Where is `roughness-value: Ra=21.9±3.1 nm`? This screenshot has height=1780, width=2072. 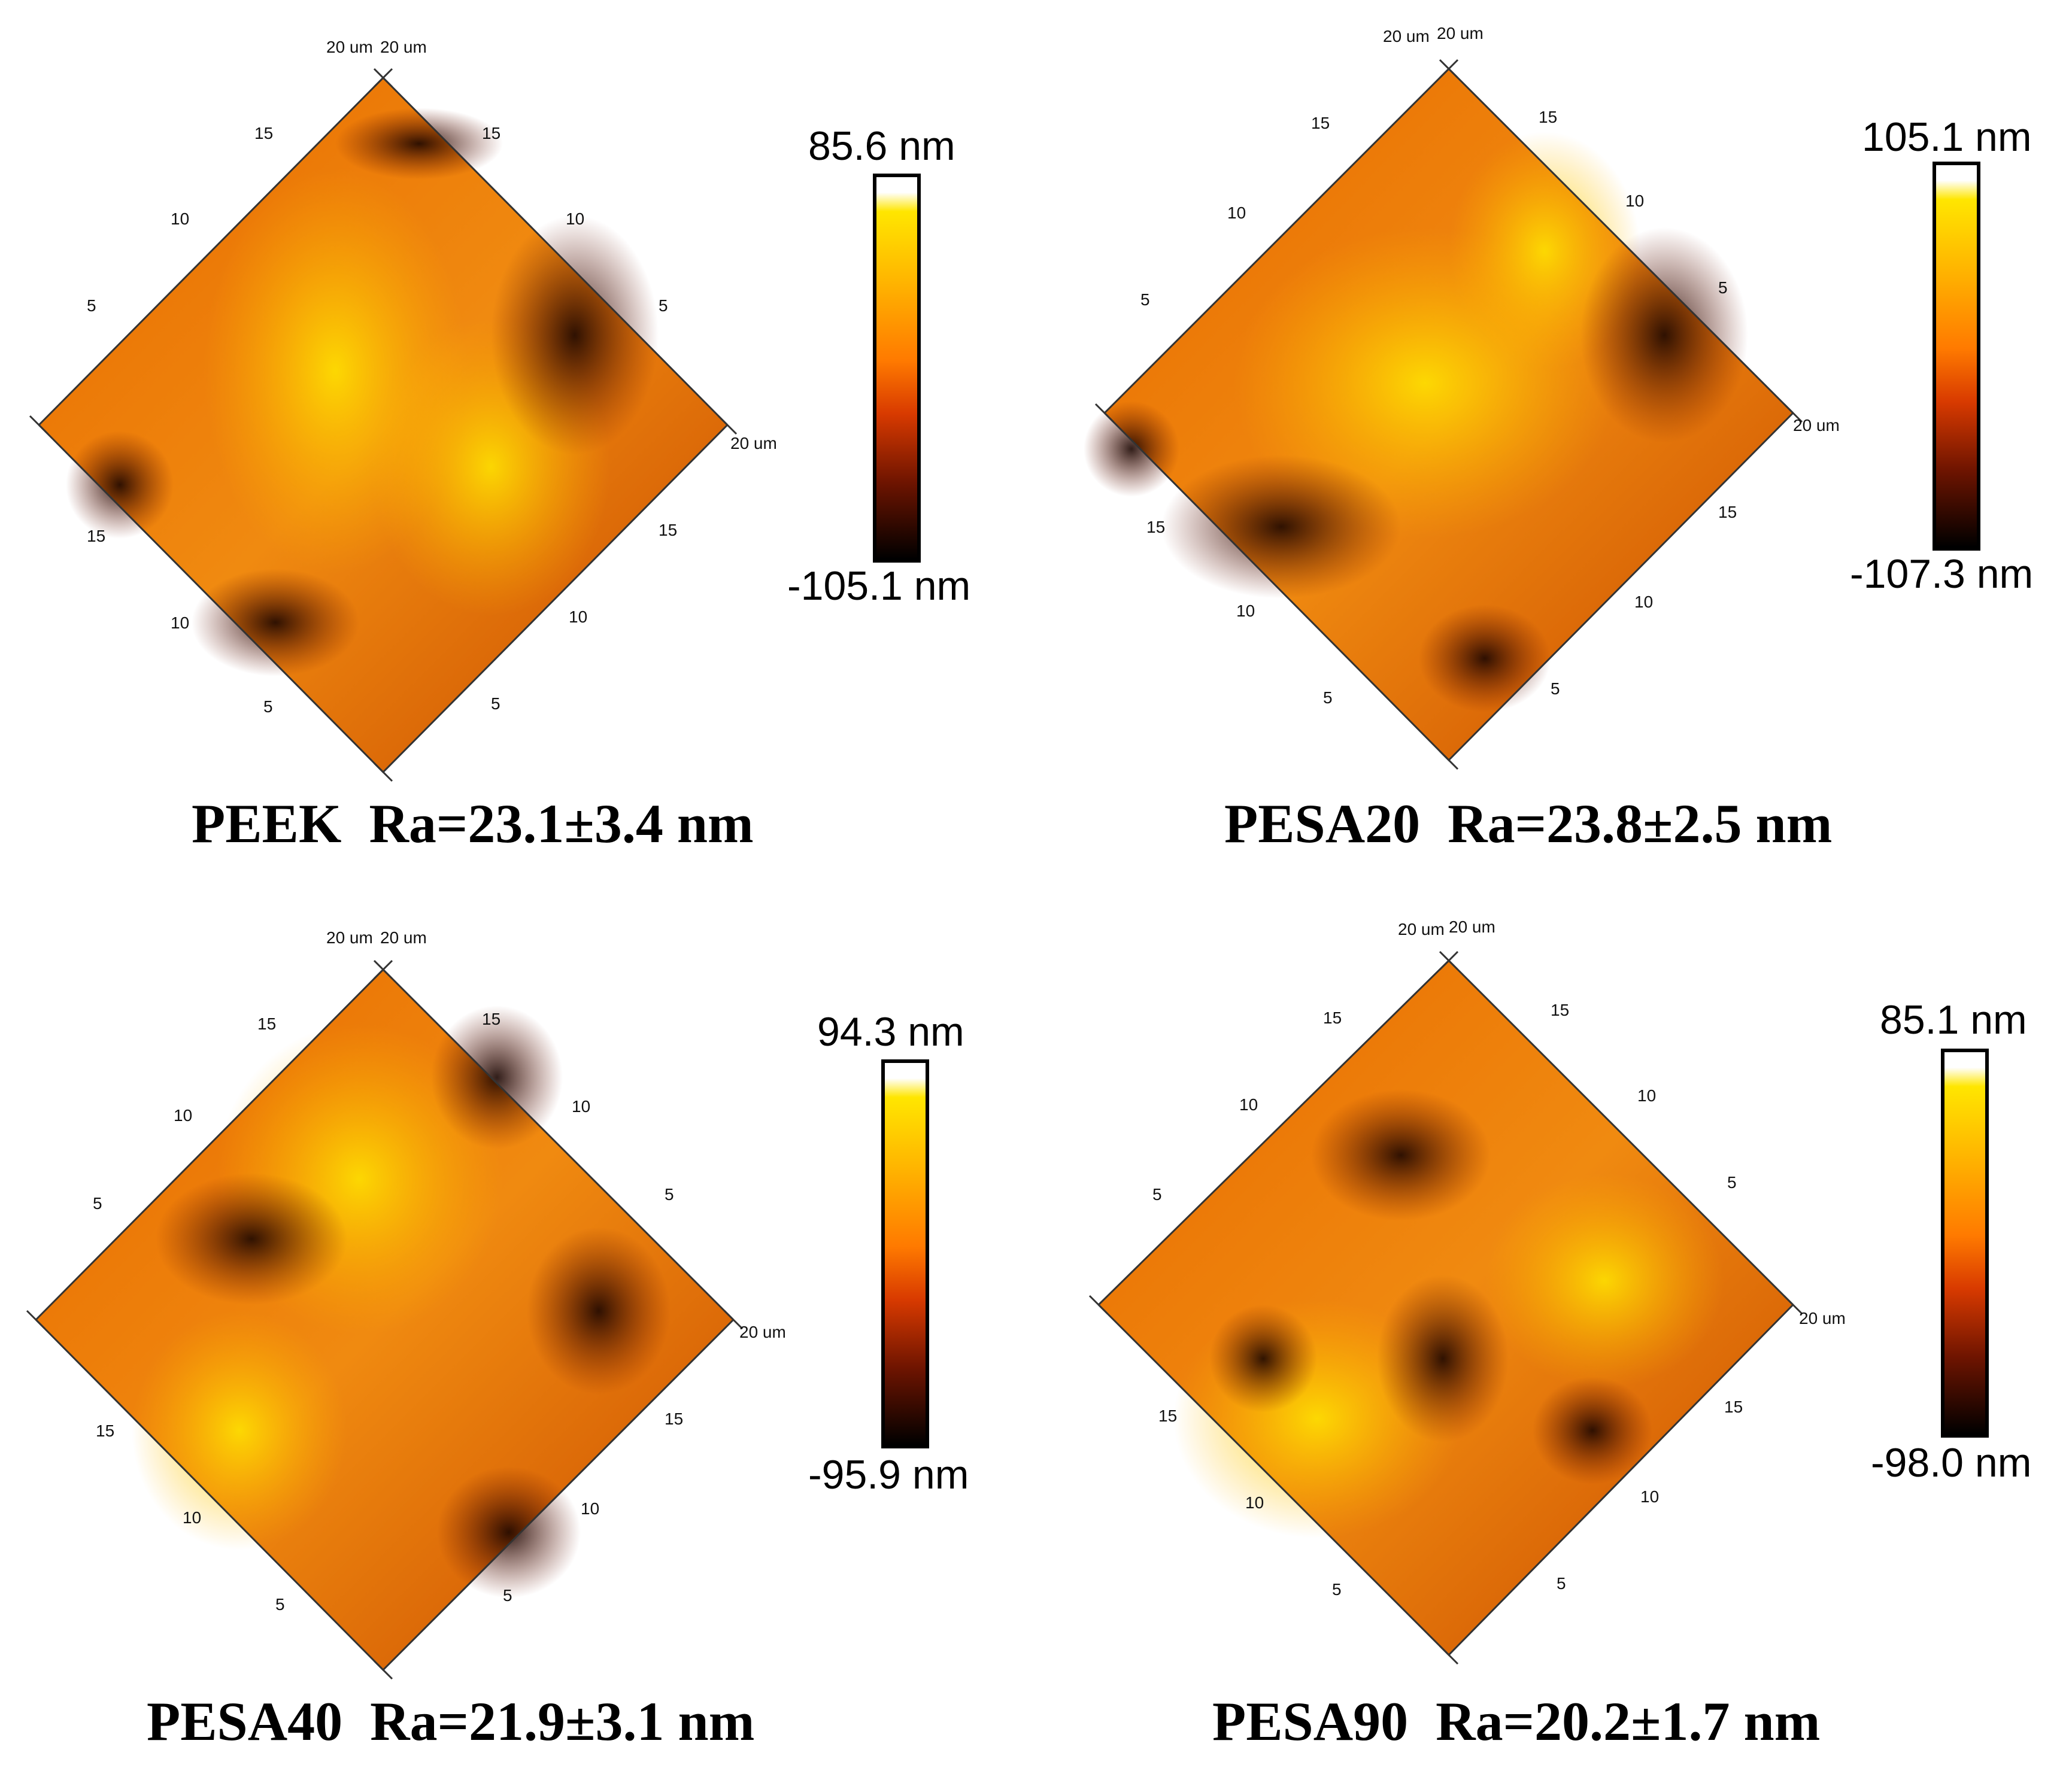
roughness-value: Ra=21.9±3.1 nm is located at coordinates (562, 1722).